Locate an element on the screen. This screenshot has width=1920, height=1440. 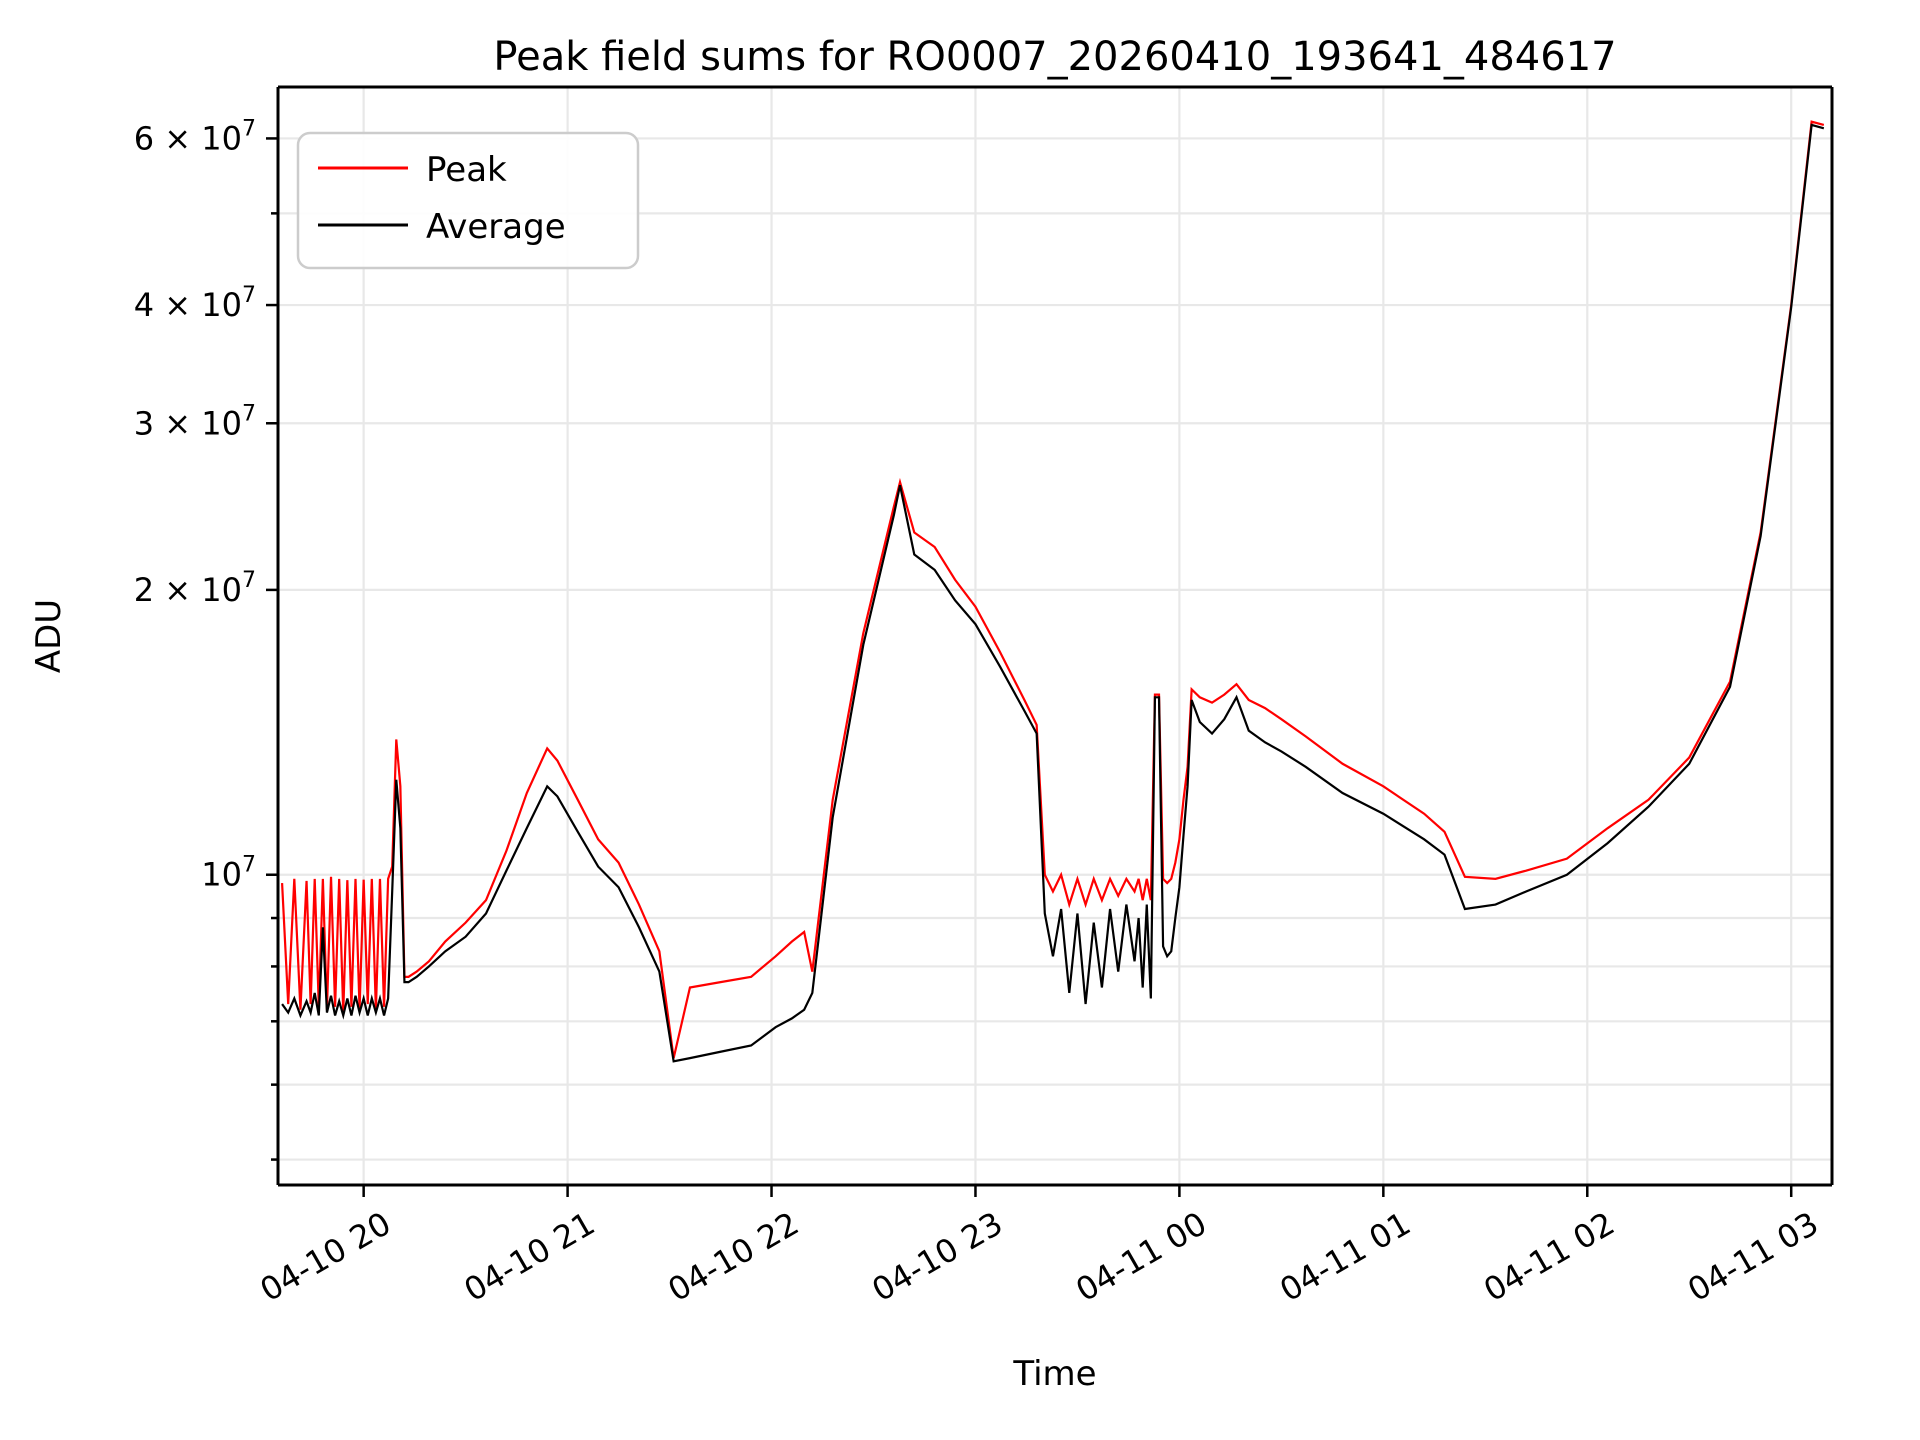
y-axis-ticks: 107 2 × 107 3 × 107 4 × 107 6 × 107 is located at coordinates (206, 638).